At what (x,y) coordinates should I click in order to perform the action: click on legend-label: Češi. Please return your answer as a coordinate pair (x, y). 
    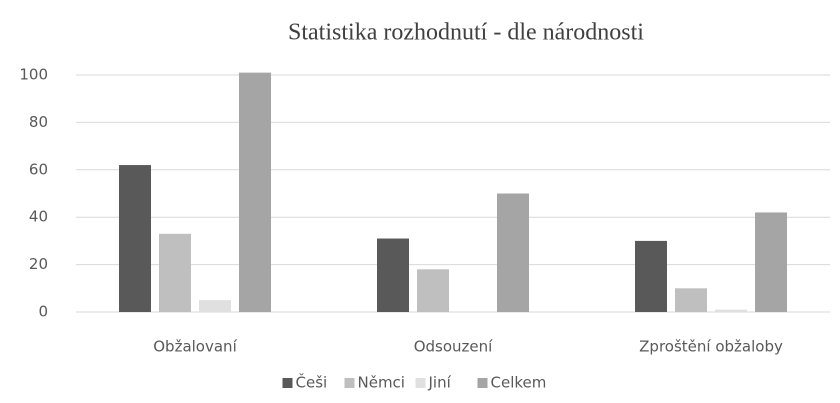
    Looking at the image, I should click on (312, 382).